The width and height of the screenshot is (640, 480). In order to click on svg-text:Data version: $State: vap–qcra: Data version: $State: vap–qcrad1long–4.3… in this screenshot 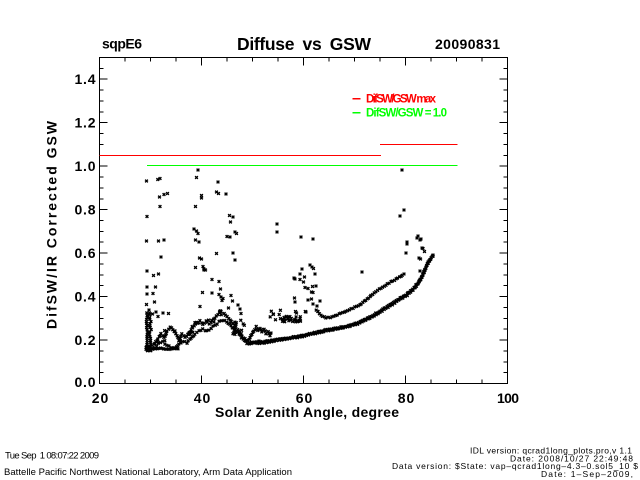, I will do `click(515, 466)`.